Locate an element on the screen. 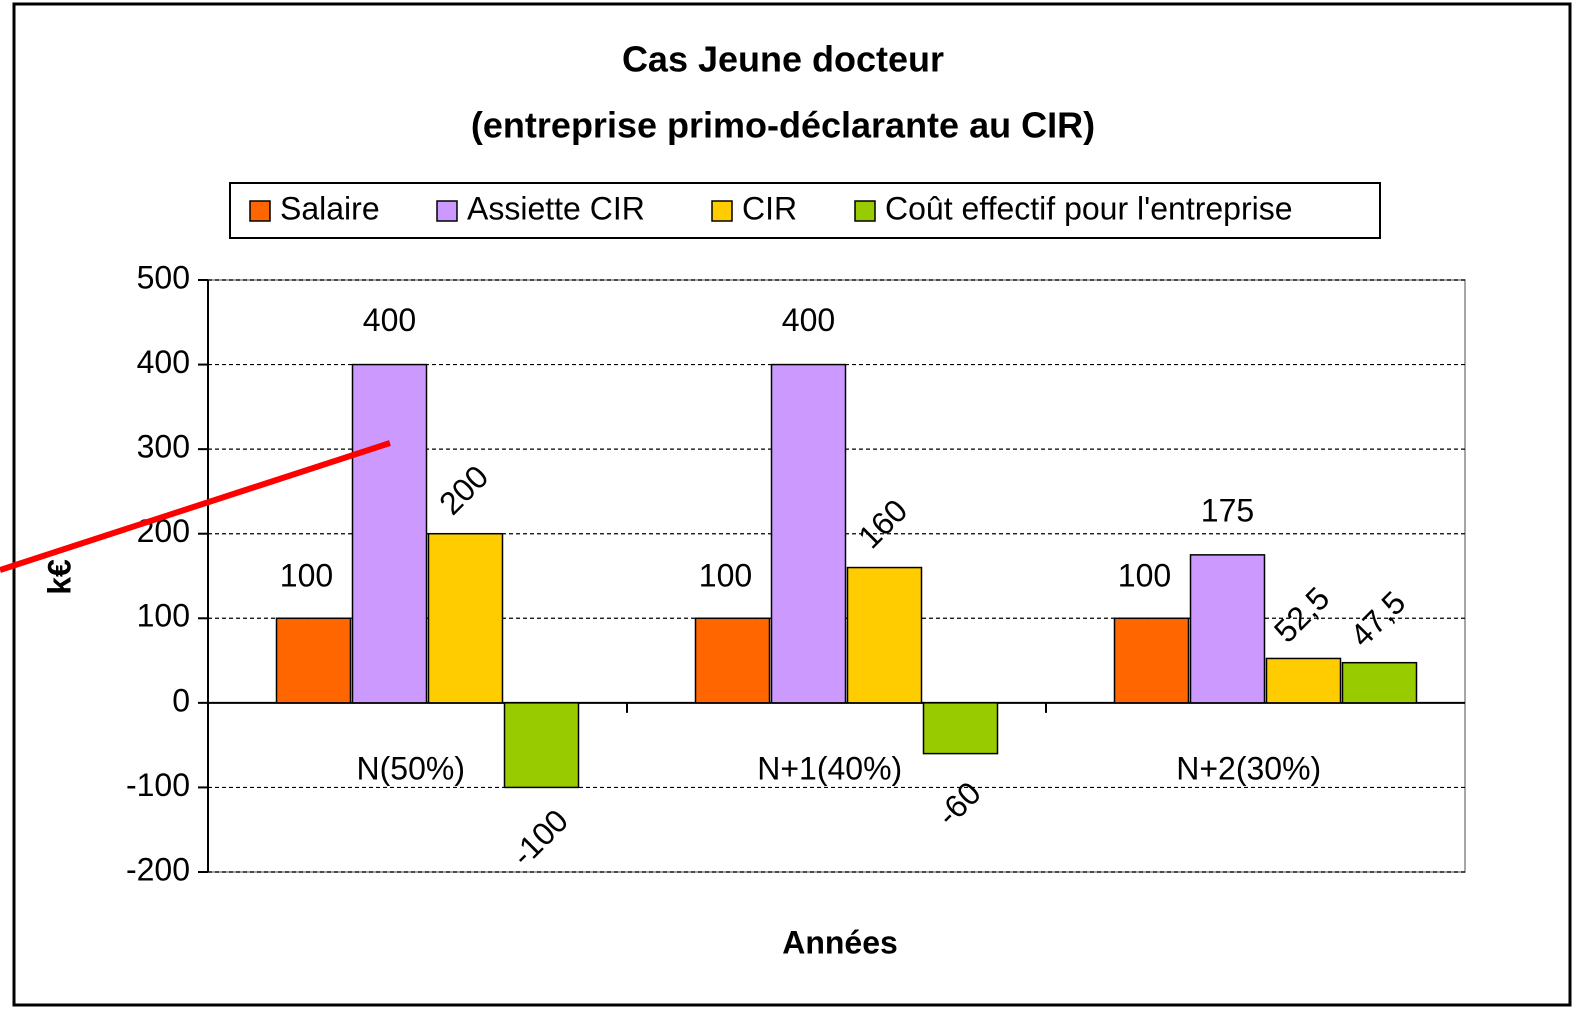  data-label: 175 is located at coordinates (1227, 510).